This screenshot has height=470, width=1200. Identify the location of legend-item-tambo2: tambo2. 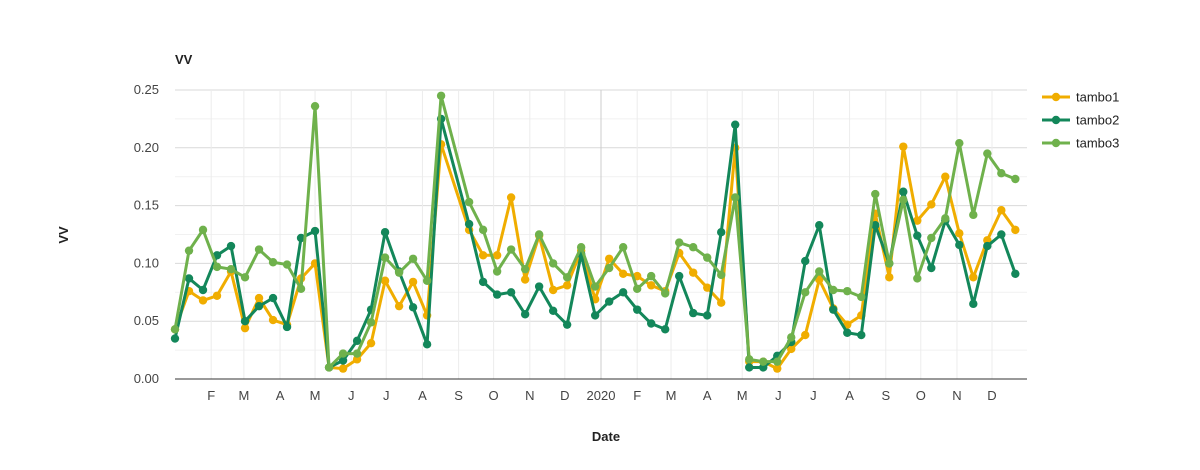
(1080, 120).